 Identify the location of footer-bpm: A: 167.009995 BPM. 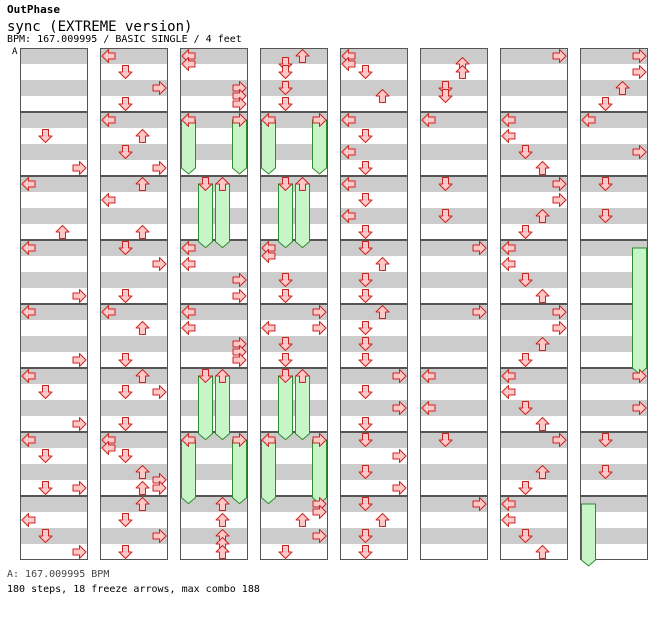
(58, 574).